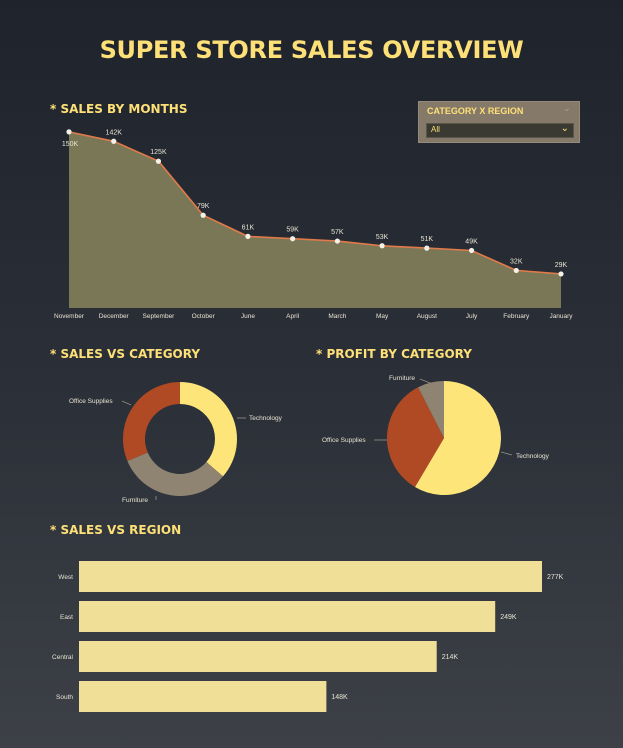  Describe the element at coordinates (310, 576) in the screenshot. I see `region-bar-west` at that location.